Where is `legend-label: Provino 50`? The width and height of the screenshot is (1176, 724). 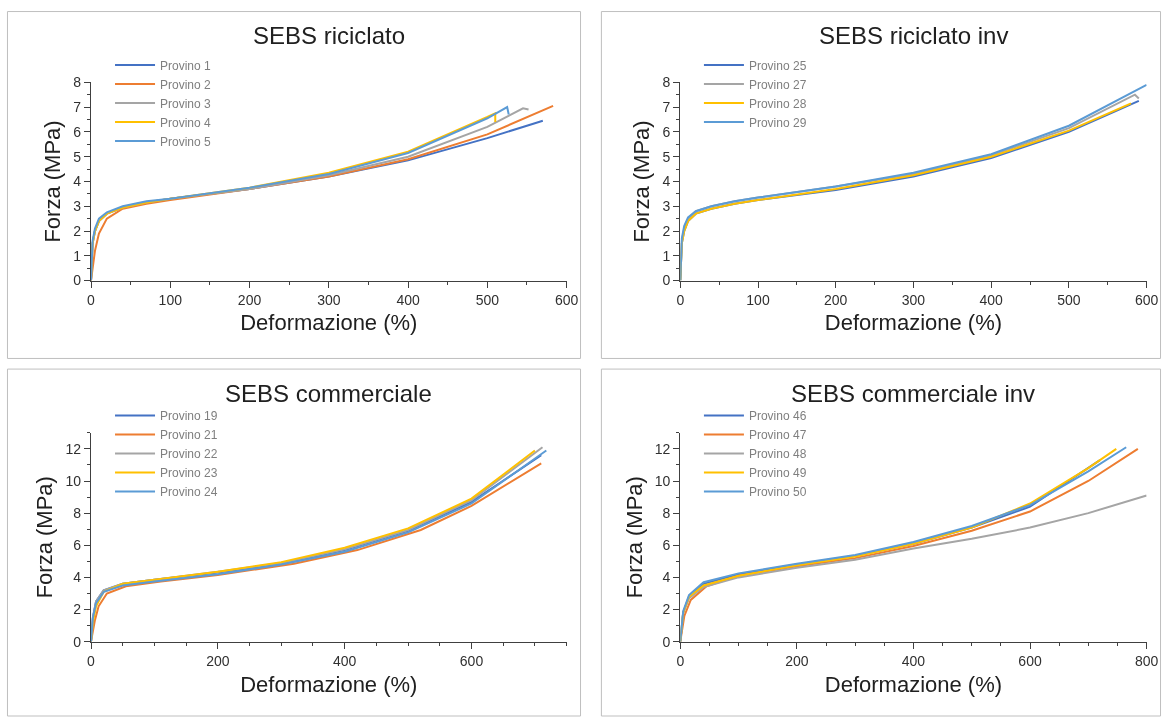
legend-label: Provino 50 is located at coordinates (777, 492).